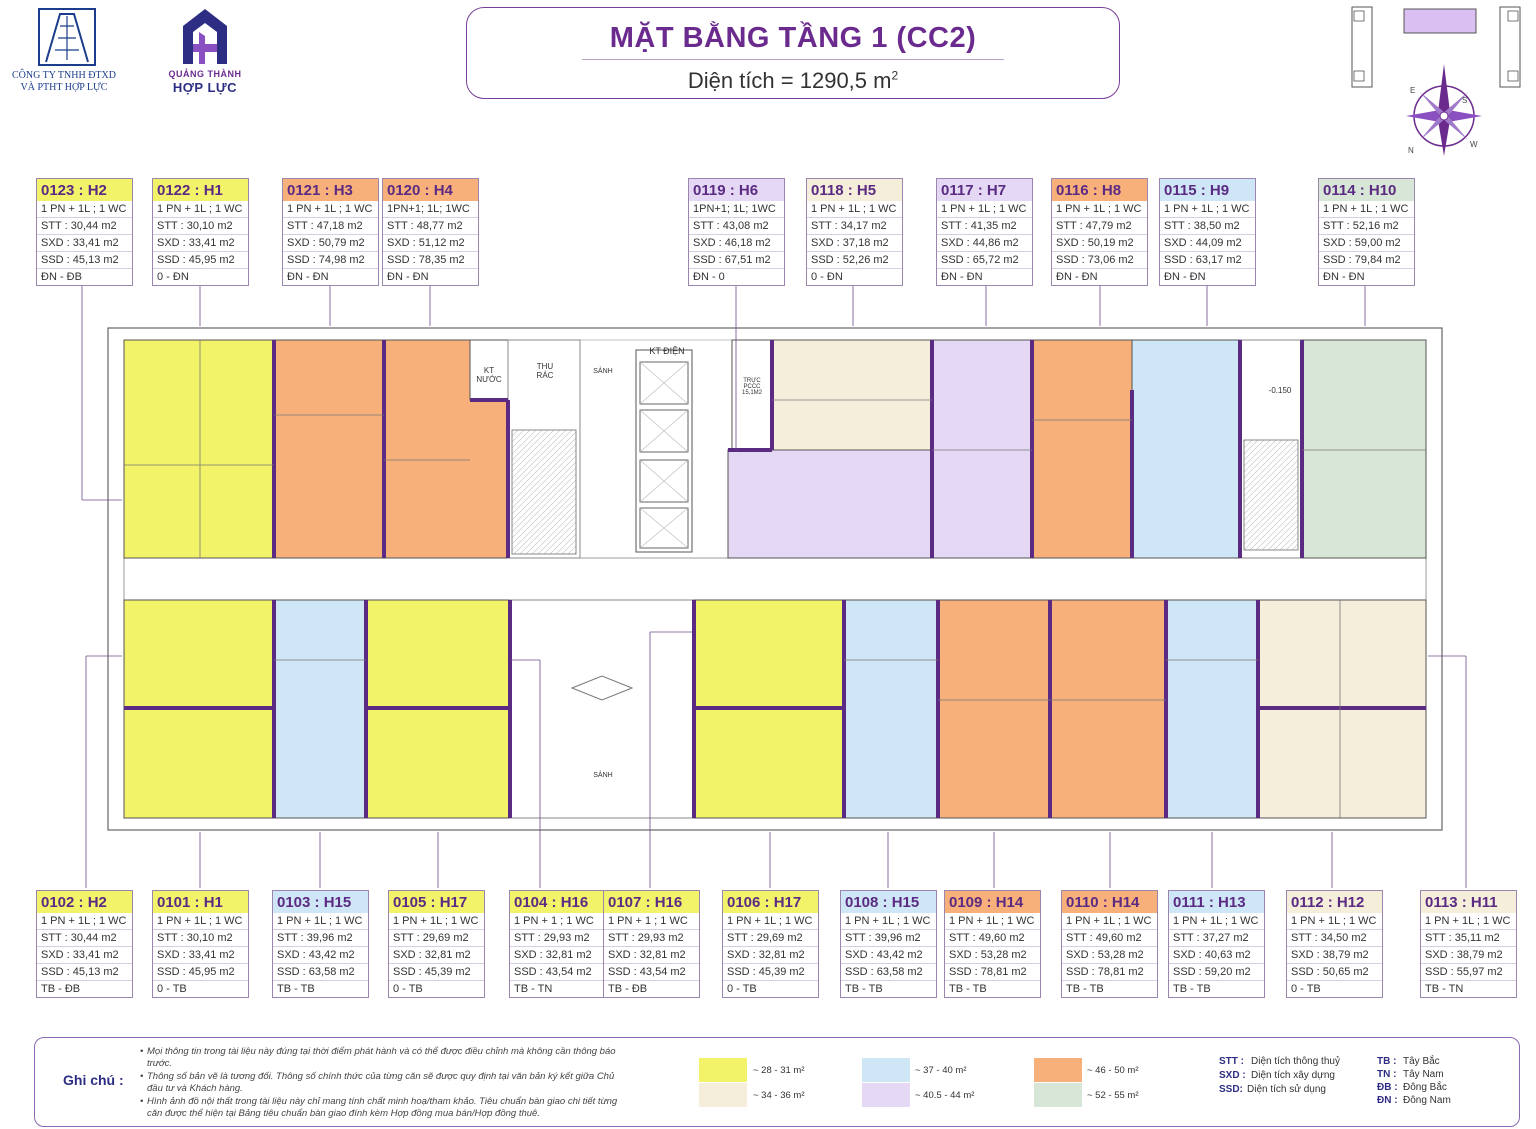 This screenshot has width=1536, height=1129. I want to click on unit-code: 0104 : H16, so click(557, 902).